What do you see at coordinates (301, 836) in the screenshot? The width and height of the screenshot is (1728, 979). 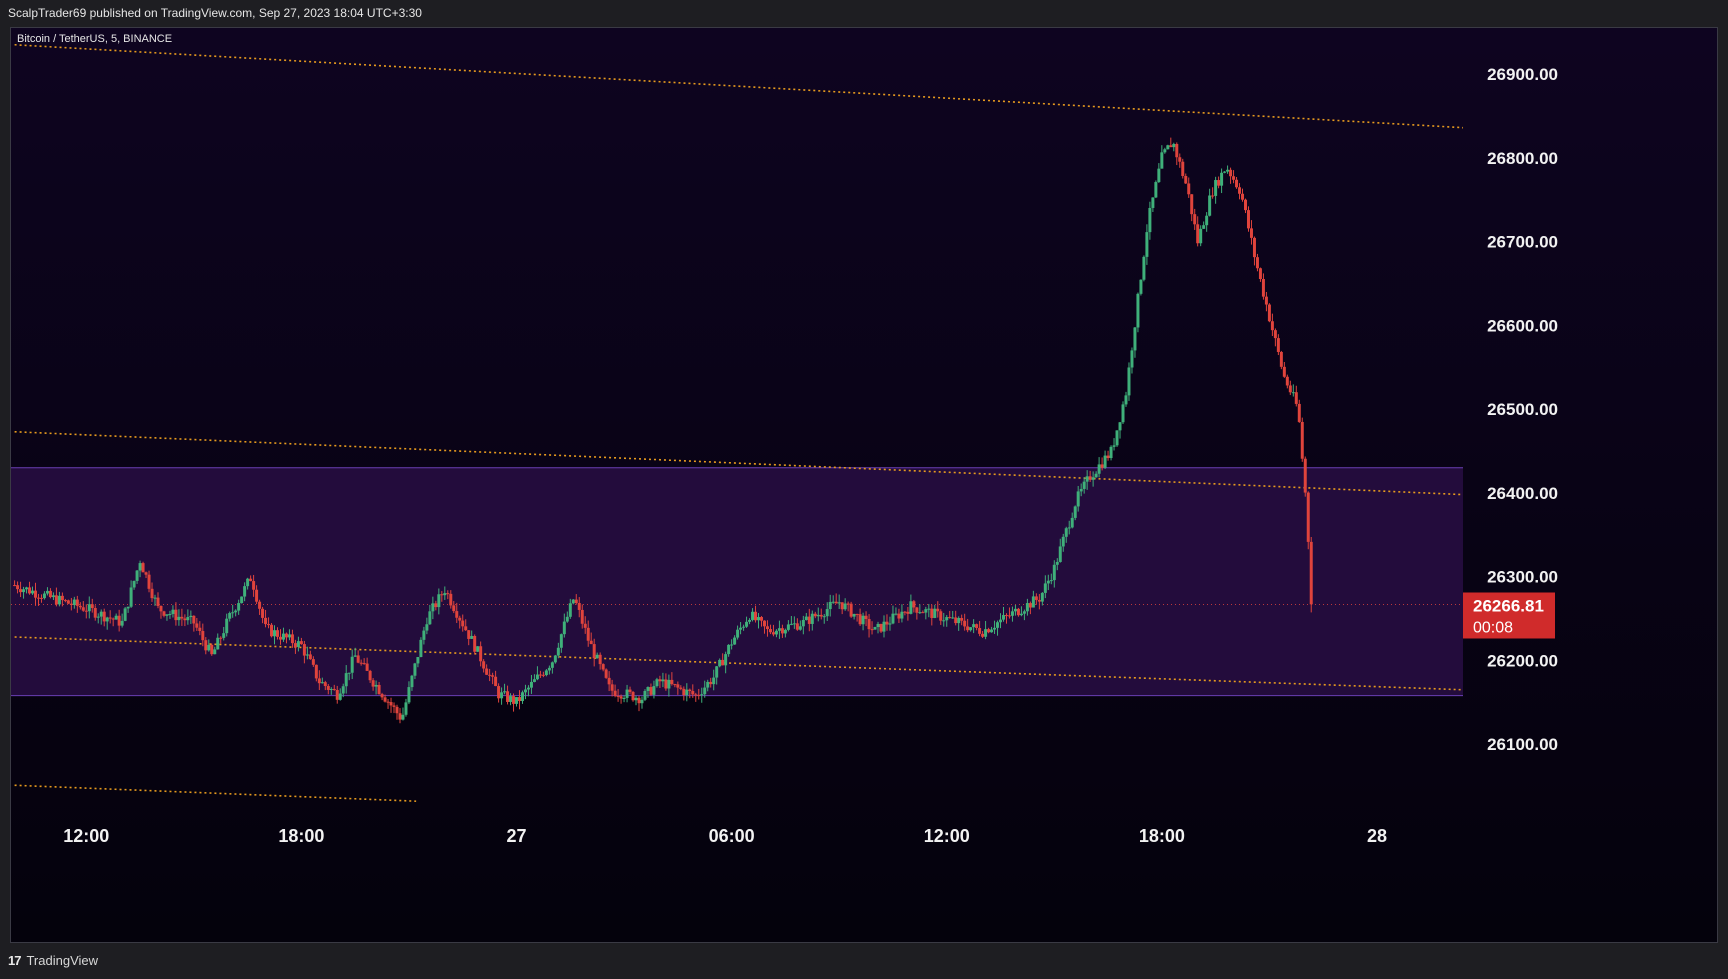 I see `x-tick-label: 18:00` at bounding box center [301, 836].